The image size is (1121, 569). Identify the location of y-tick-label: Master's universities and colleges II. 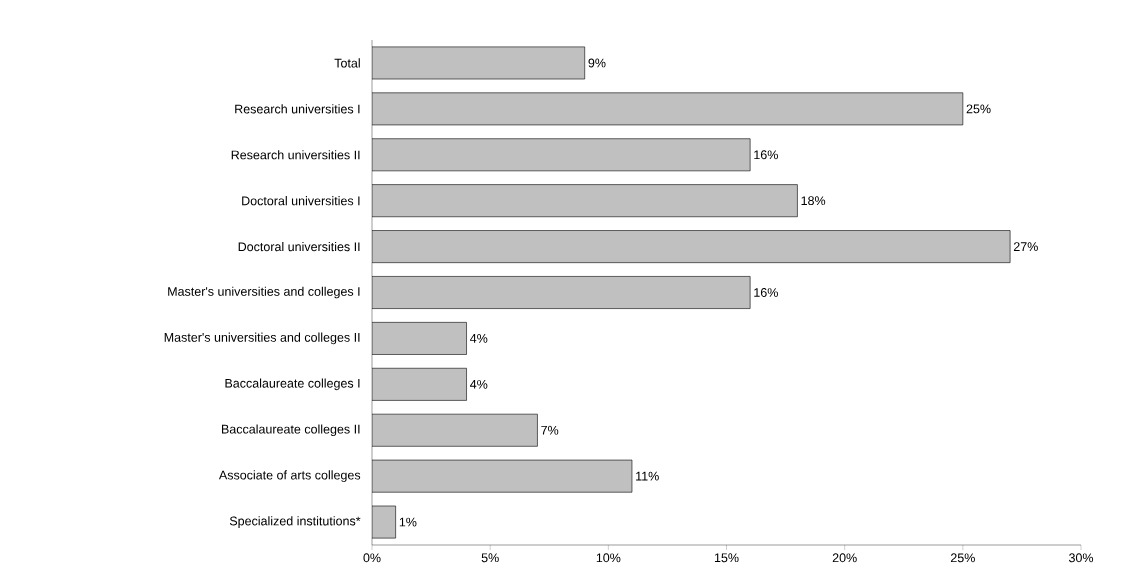
(262, 338).